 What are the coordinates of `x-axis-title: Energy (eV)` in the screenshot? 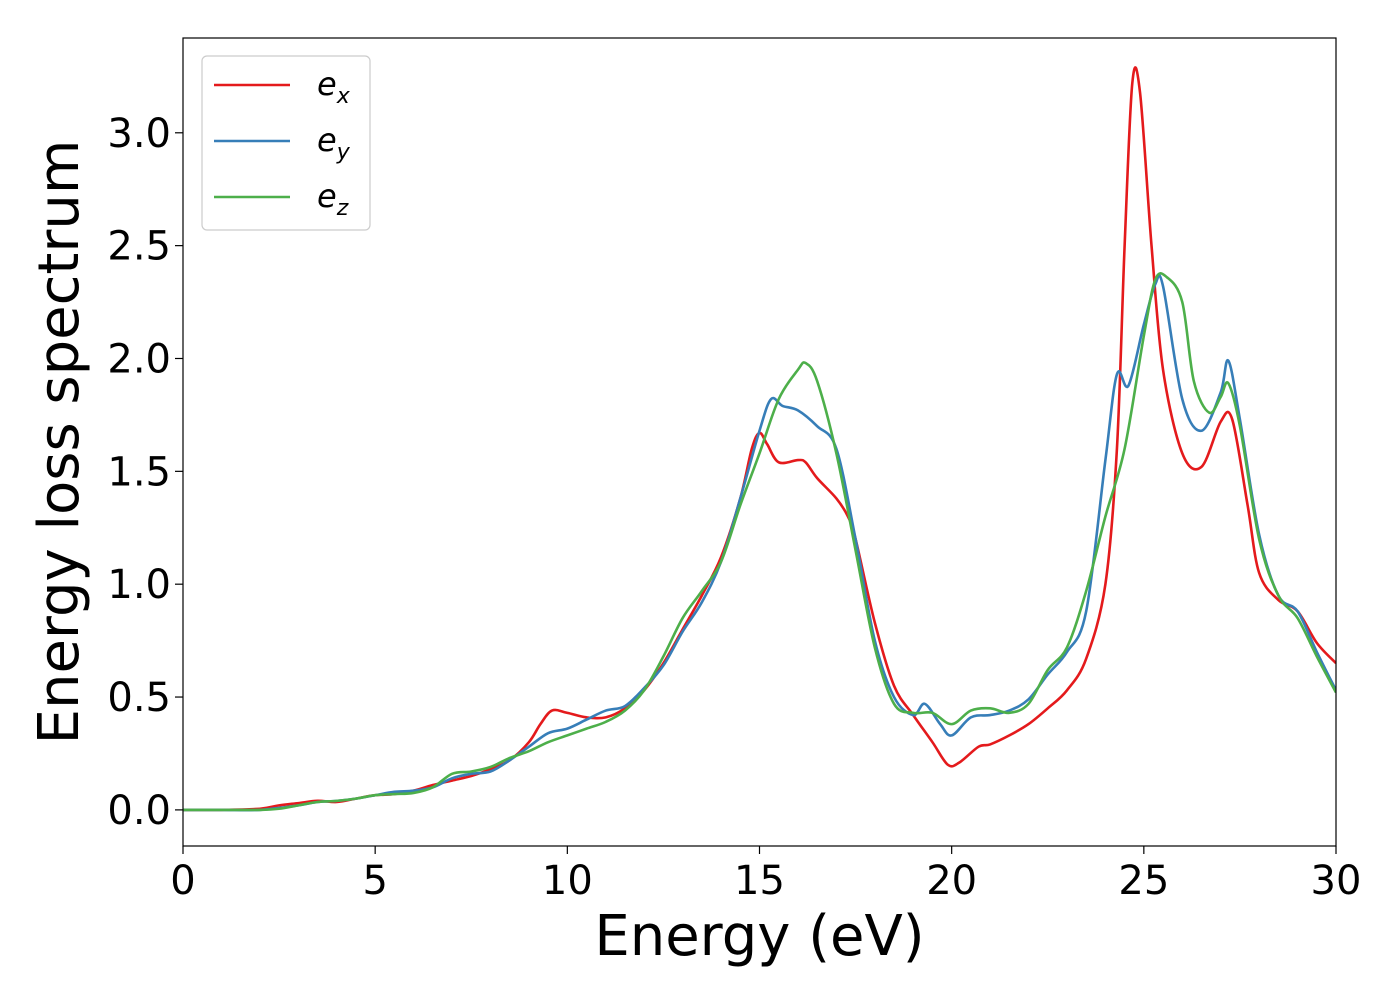 It's located at (759, 936).